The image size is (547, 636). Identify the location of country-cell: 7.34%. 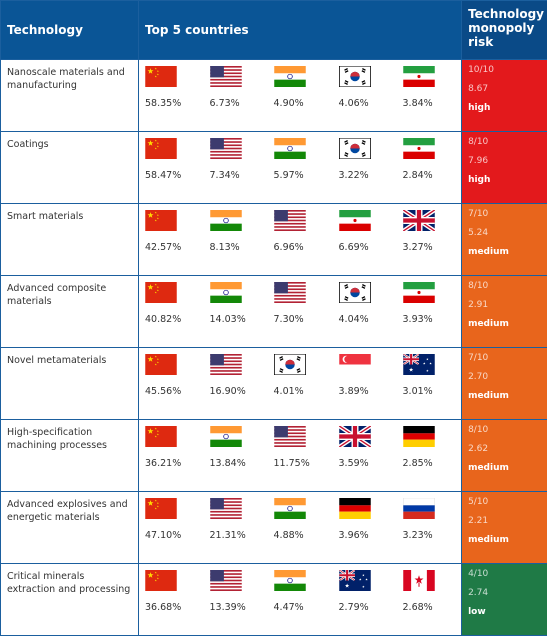
(236, 168).